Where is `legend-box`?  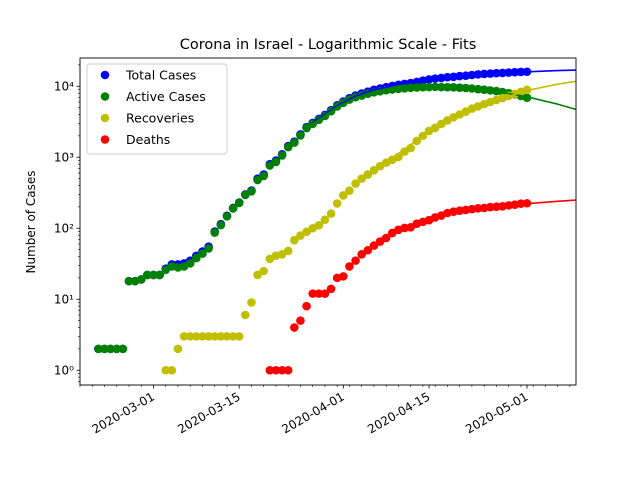 legend-box is located at coordinates (157, 109).